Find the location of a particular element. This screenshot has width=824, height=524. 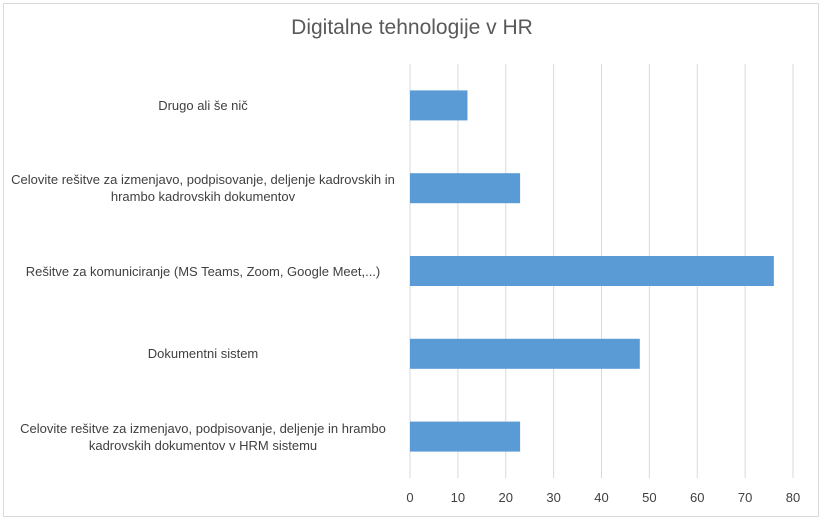

tick-label-60: 60 is located at coordinates (697, 497).